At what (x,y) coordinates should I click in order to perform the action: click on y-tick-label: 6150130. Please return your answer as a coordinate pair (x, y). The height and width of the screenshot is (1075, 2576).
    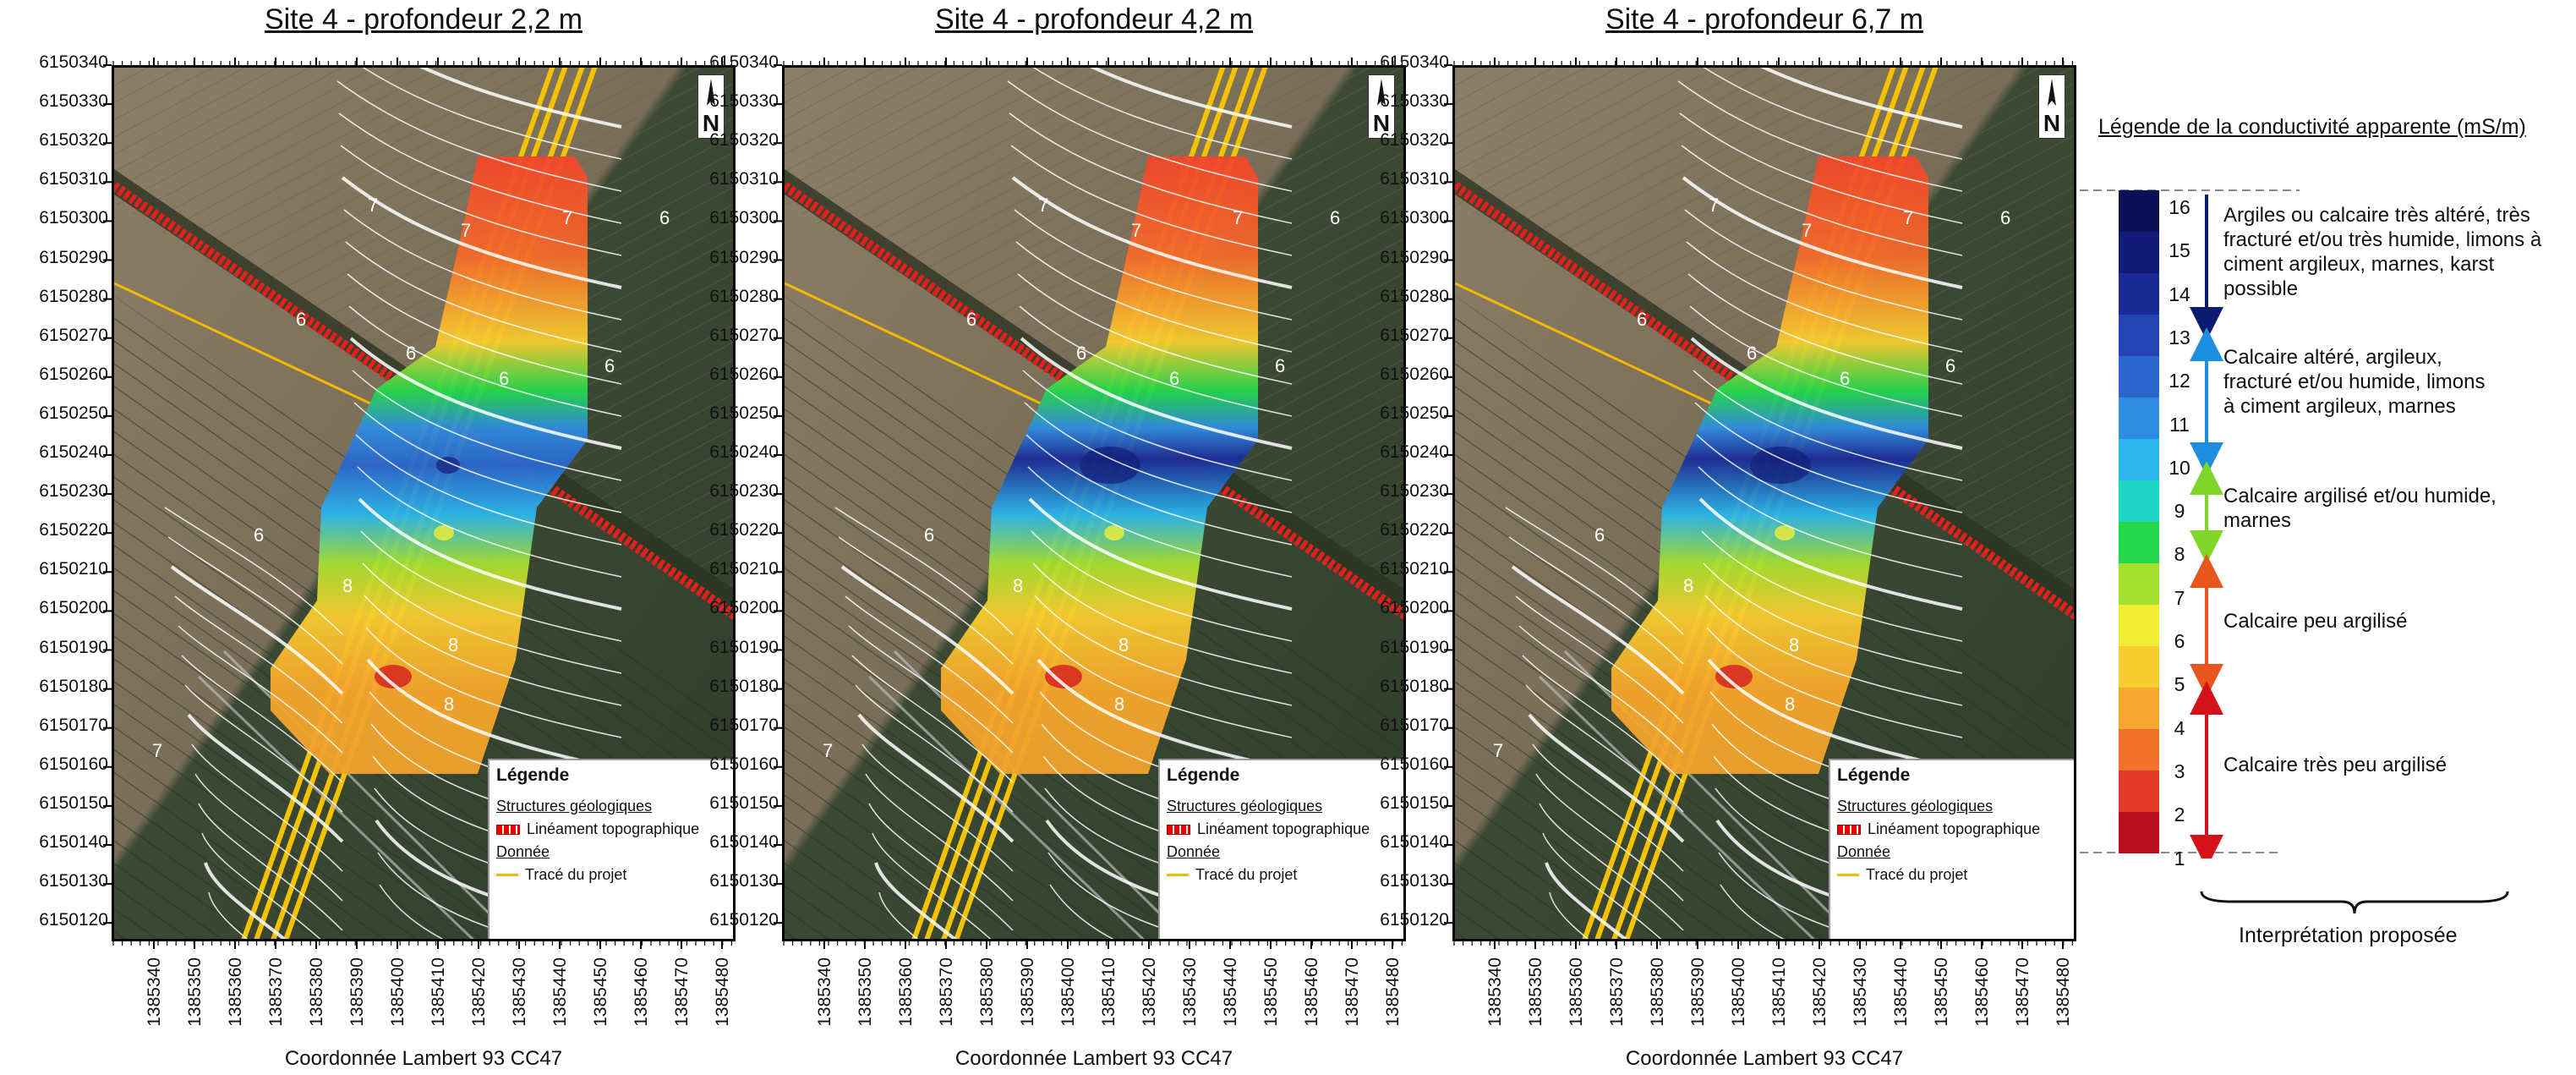
    Looking at the image, I should click on (74, 881).